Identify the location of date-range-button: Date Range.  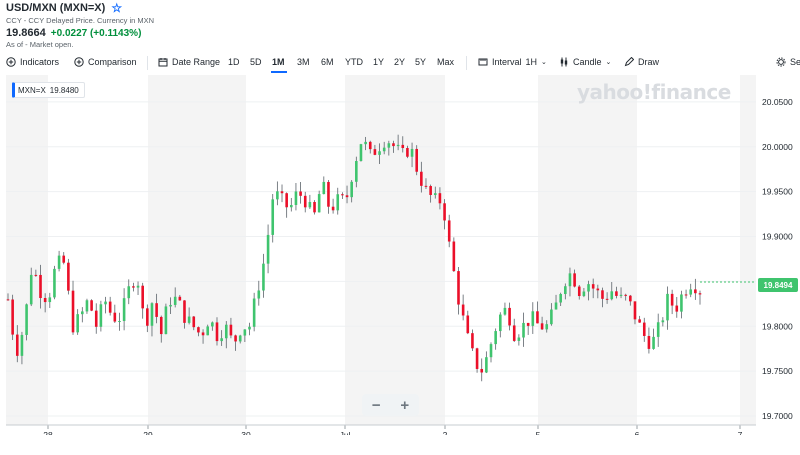
(189, 62).